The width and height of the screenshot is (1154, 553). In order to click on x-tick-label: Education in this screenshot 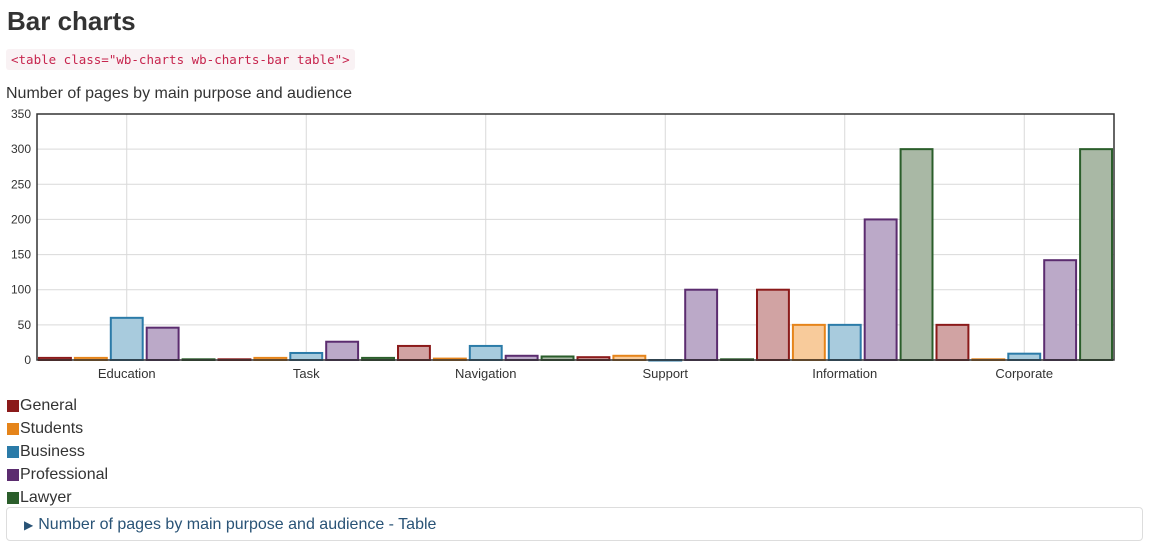, I will do `click(127, 373)`.